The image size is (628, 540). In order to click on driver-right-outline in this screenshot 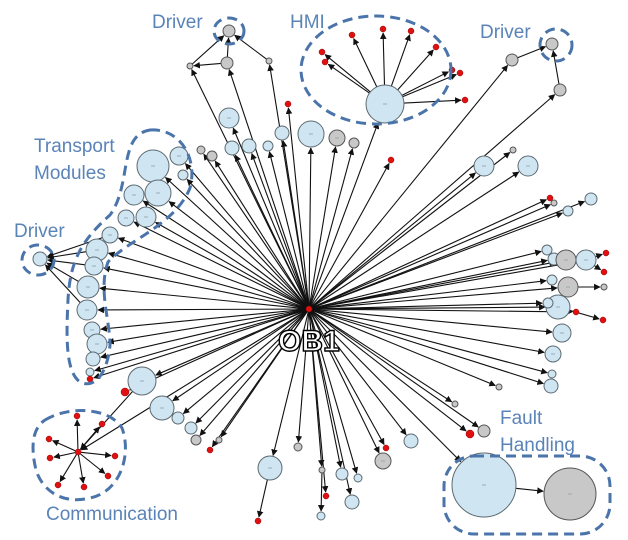, I will do `click(556, 45)`.